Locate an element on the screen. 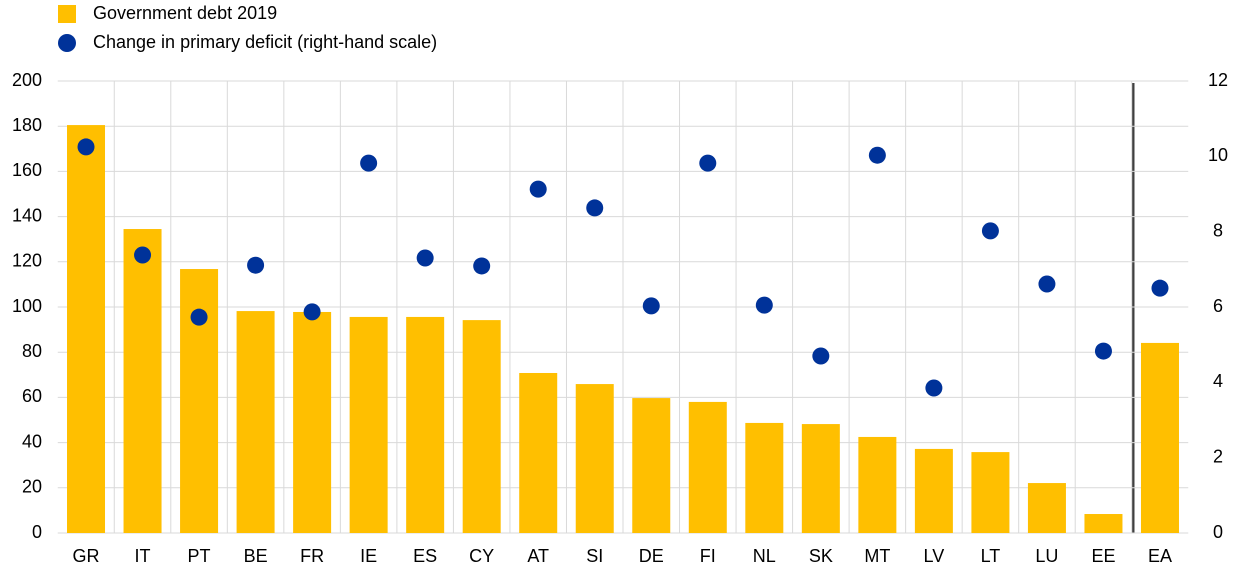  x-tick-label: EE is located at coordinates (1103, 556).